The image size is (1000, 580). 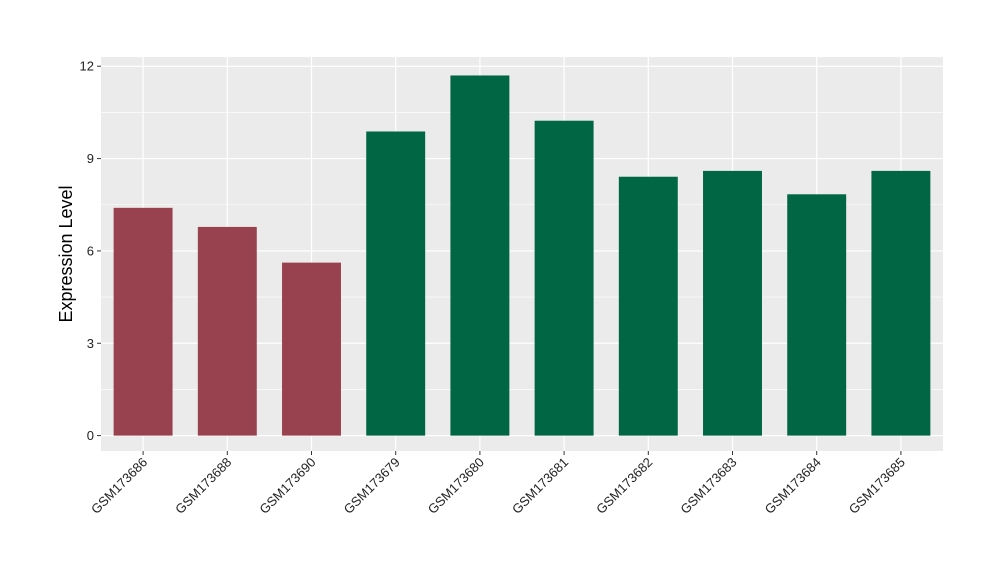 I want to click on bar-GSM173688, so click(x=227, y=331).